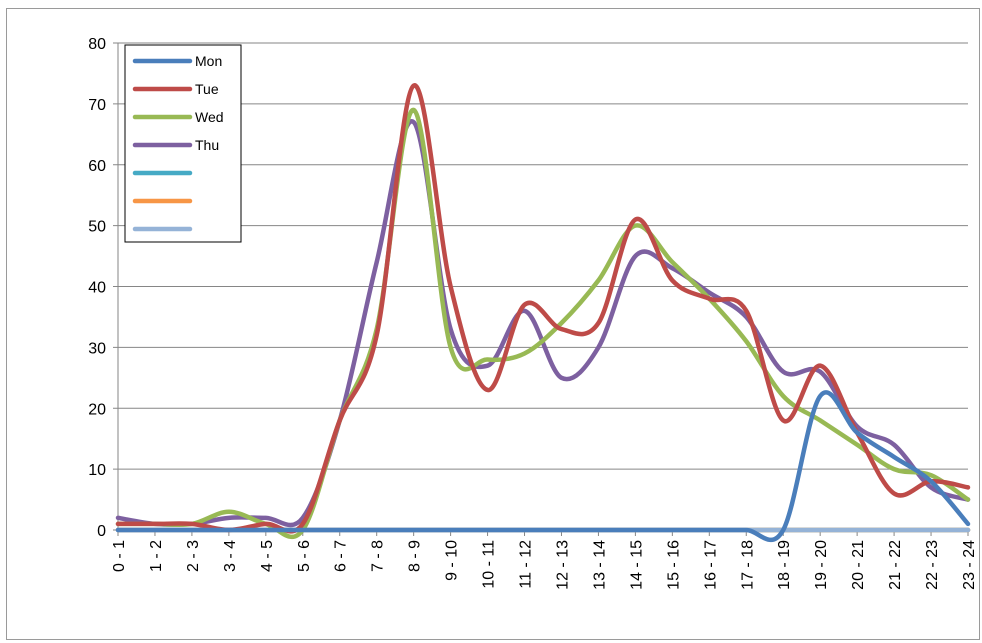 The height and width of the screenshot is (643, 982). Describe the element at coordinates (209, 117) in the screenshot. I see `legend-label: Wed` at that location.